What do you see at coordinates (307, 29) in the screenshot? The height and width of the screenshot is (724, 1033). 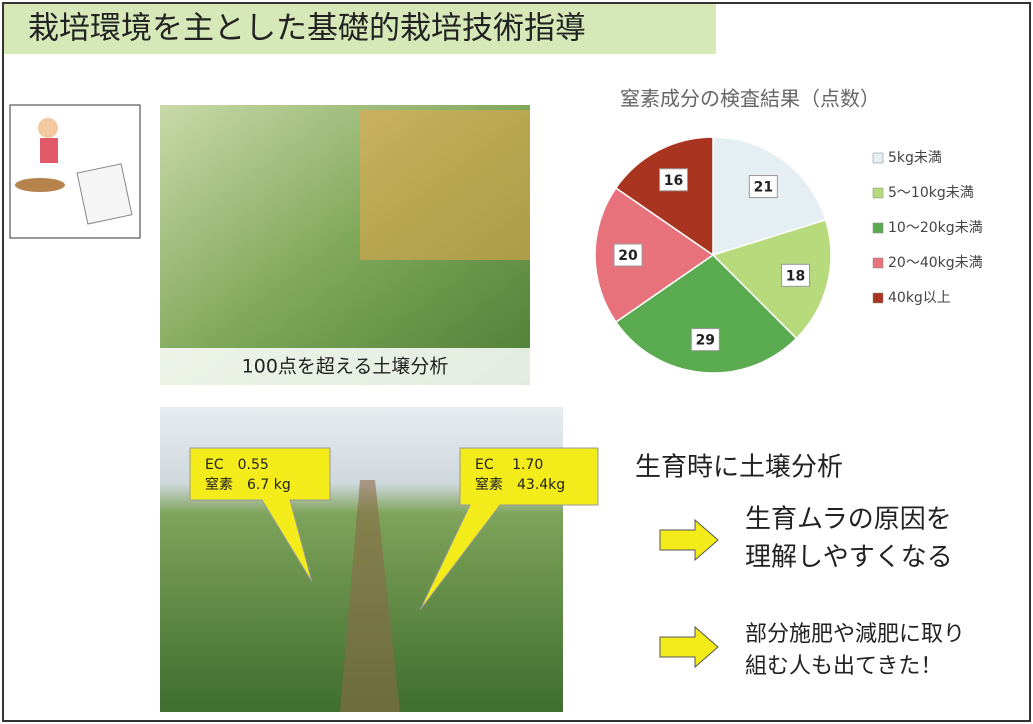 I see `slide-title: 栽培環境を主とした基礎的栽培技術指導` at bounding box center [307, 29].